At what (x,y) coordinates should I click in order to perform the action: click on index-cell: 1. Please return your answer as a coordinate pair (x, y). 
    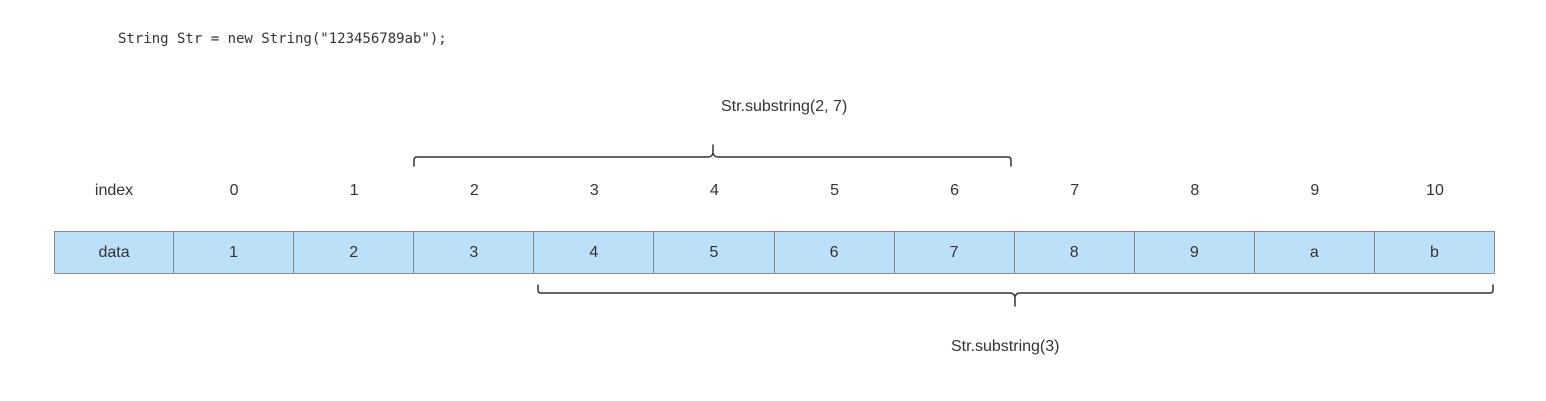
    Looking at the image, I should click on (354, 190).